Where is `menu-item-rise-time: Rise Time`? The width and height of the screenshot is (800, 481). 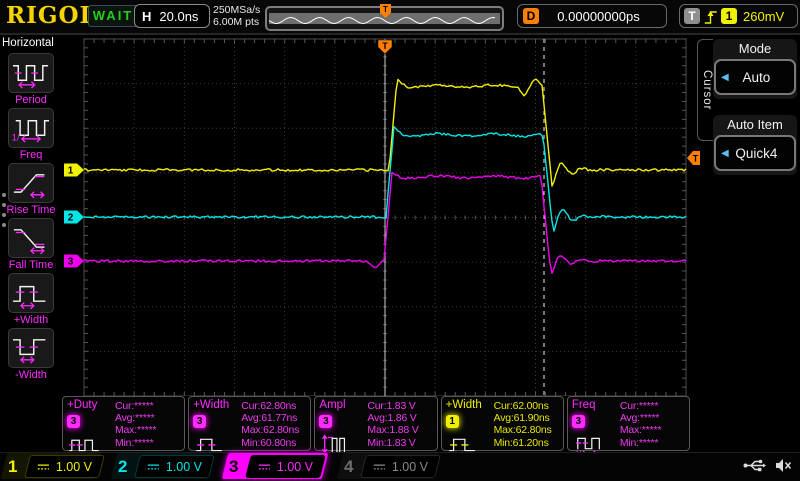 menu-item-rise-time: Rise Time is located at coordinates (31, 189).